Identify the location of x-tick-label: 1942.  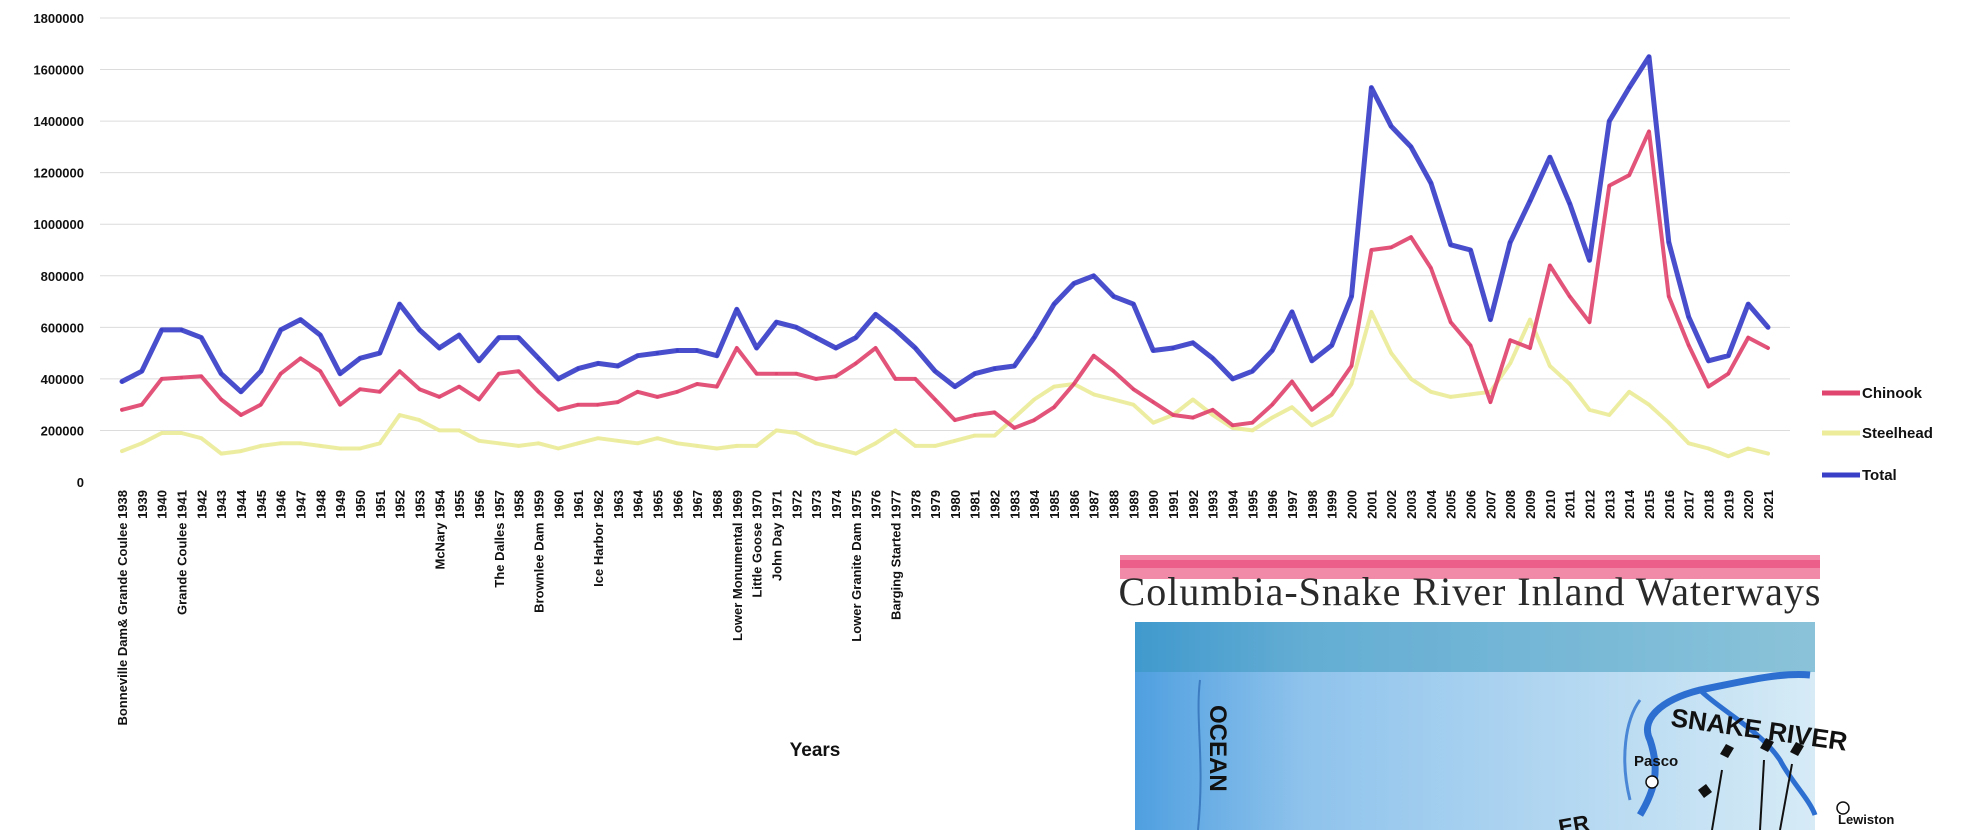
(201, 504).